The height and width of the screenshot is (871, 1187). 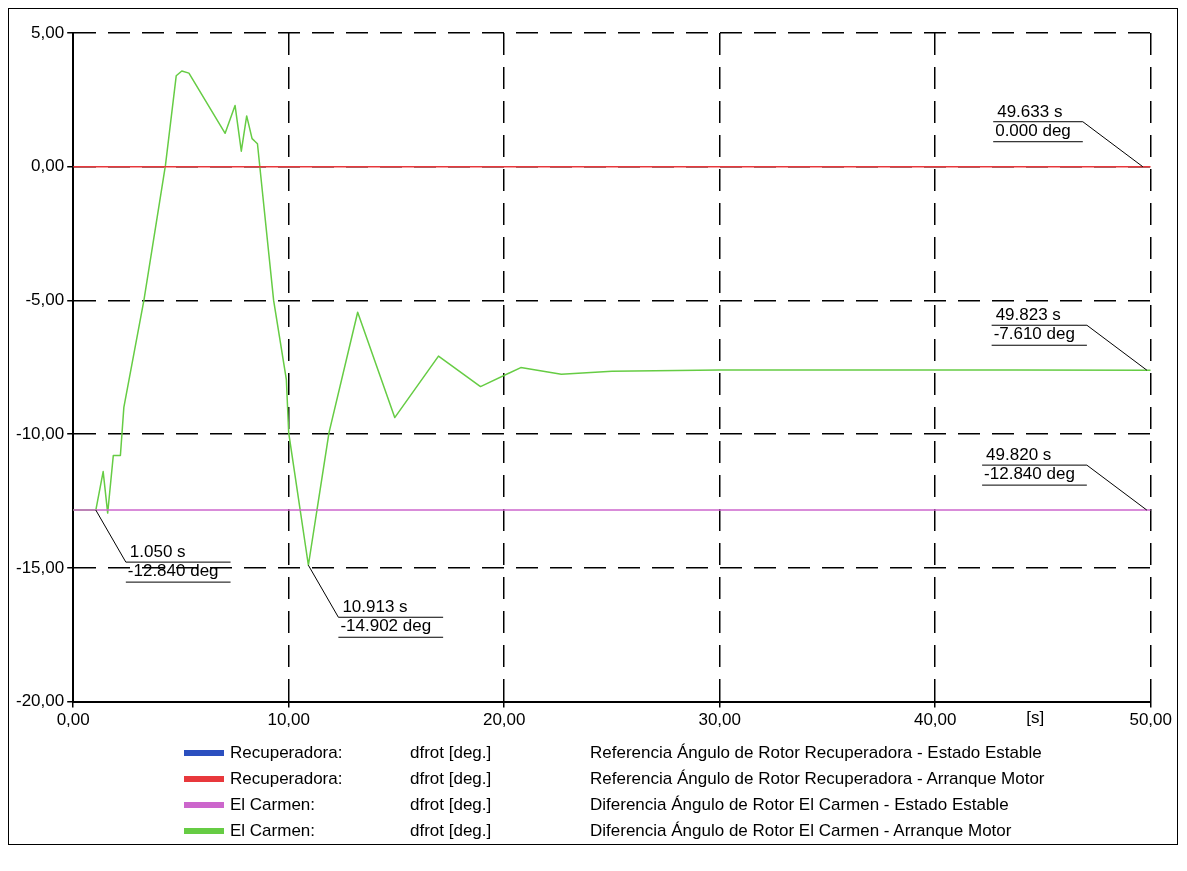 What do you see at coordinates (621, 831) in the screenshot?
I see `legend-label: El Carmen: dfrot [deg.] Diferencia Ángulo de Rotor El Carmen - Arranque Motor` at bounding box center [621, 831].